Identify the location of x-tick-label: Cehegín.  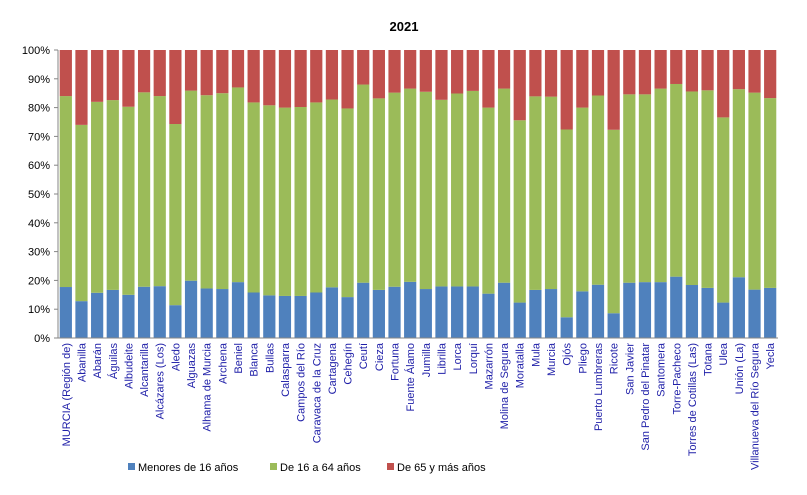
(349, 364).